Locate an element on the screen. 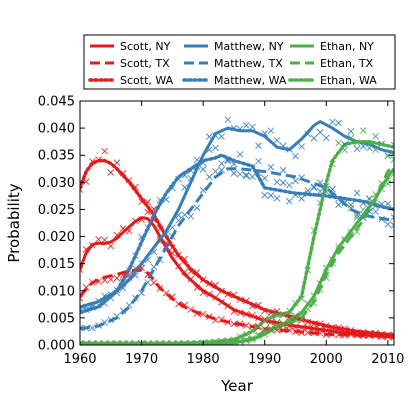  marker-matthew-tx-1991 is located at coordinates (271, 167).